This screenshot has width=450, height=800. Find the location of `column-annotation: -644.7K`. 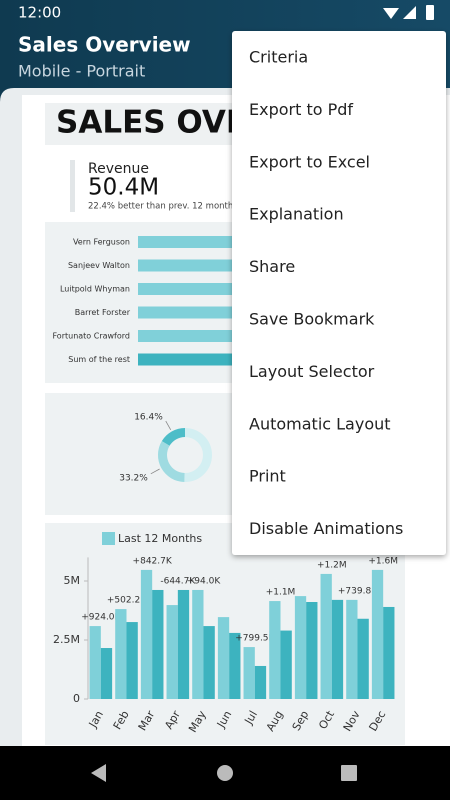

column-annotation: -644.7K is located at coordinates (178, 581).